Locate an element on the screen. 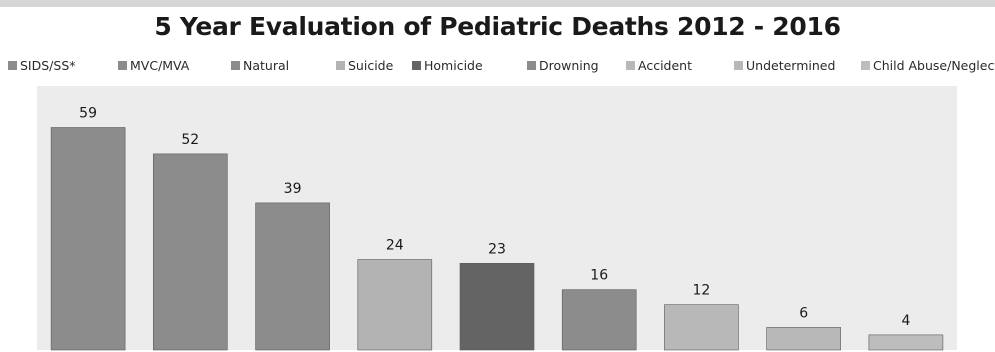 Image resolution: width=995 pixels, height=352 pixels. data-label: 6 is located at coordinates (803, 313).